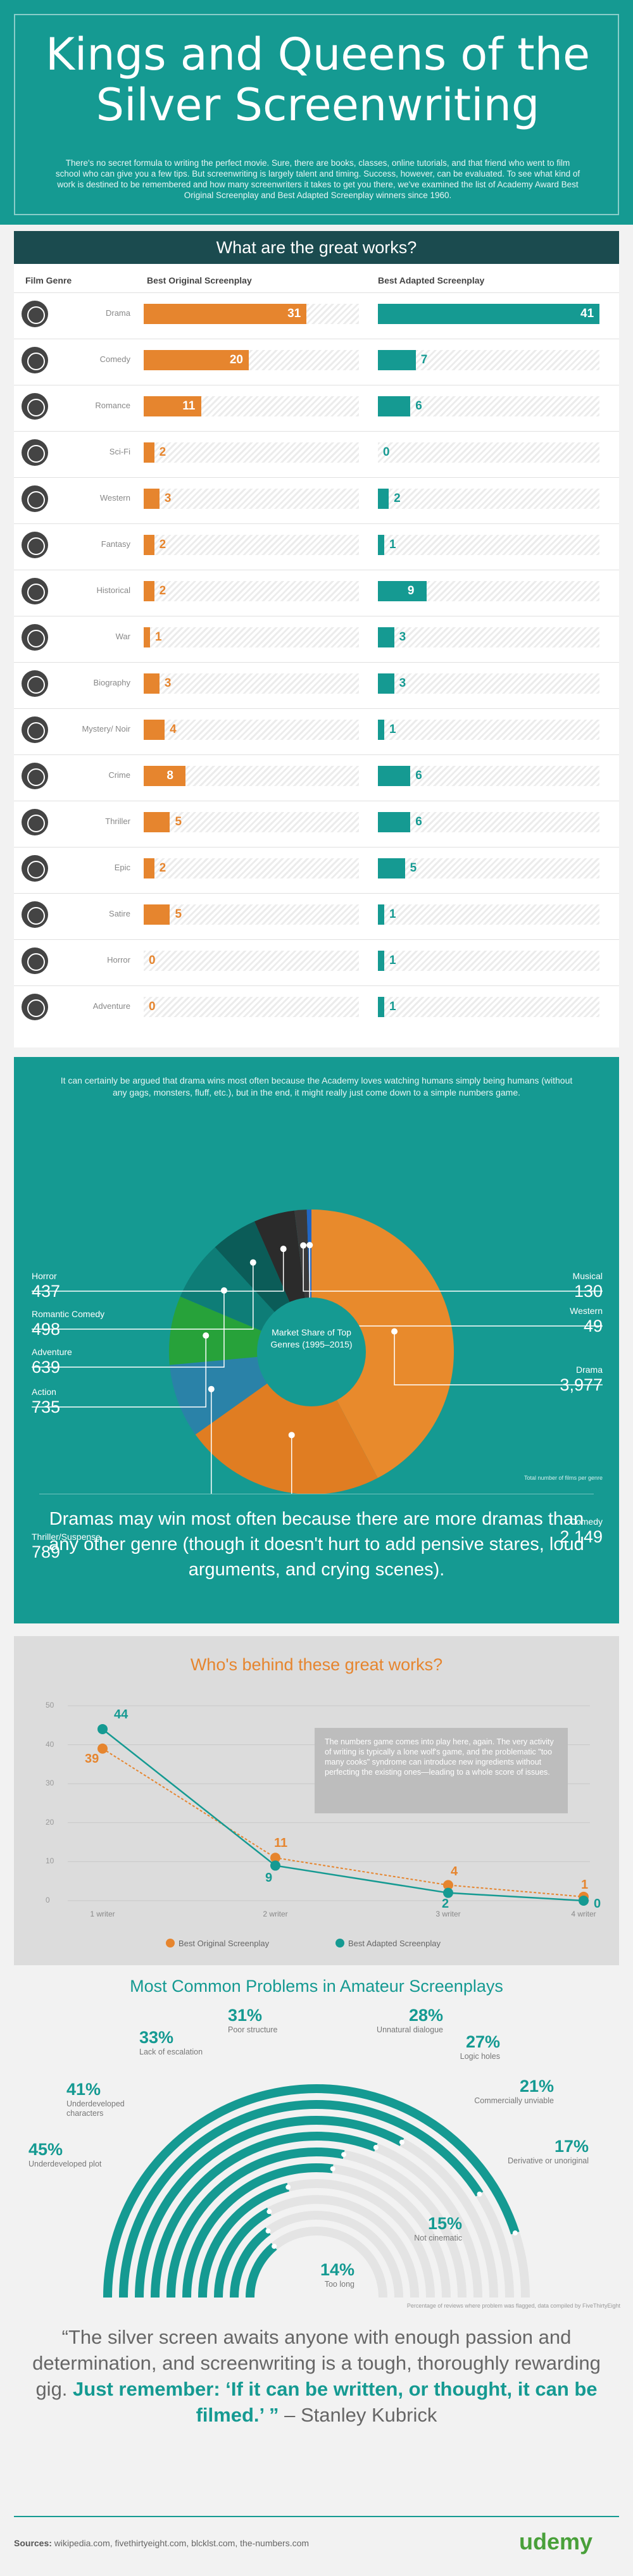 This screenshot has width=633, height=2576. I want to click on problem-value: 28%, so click(425, 2016).